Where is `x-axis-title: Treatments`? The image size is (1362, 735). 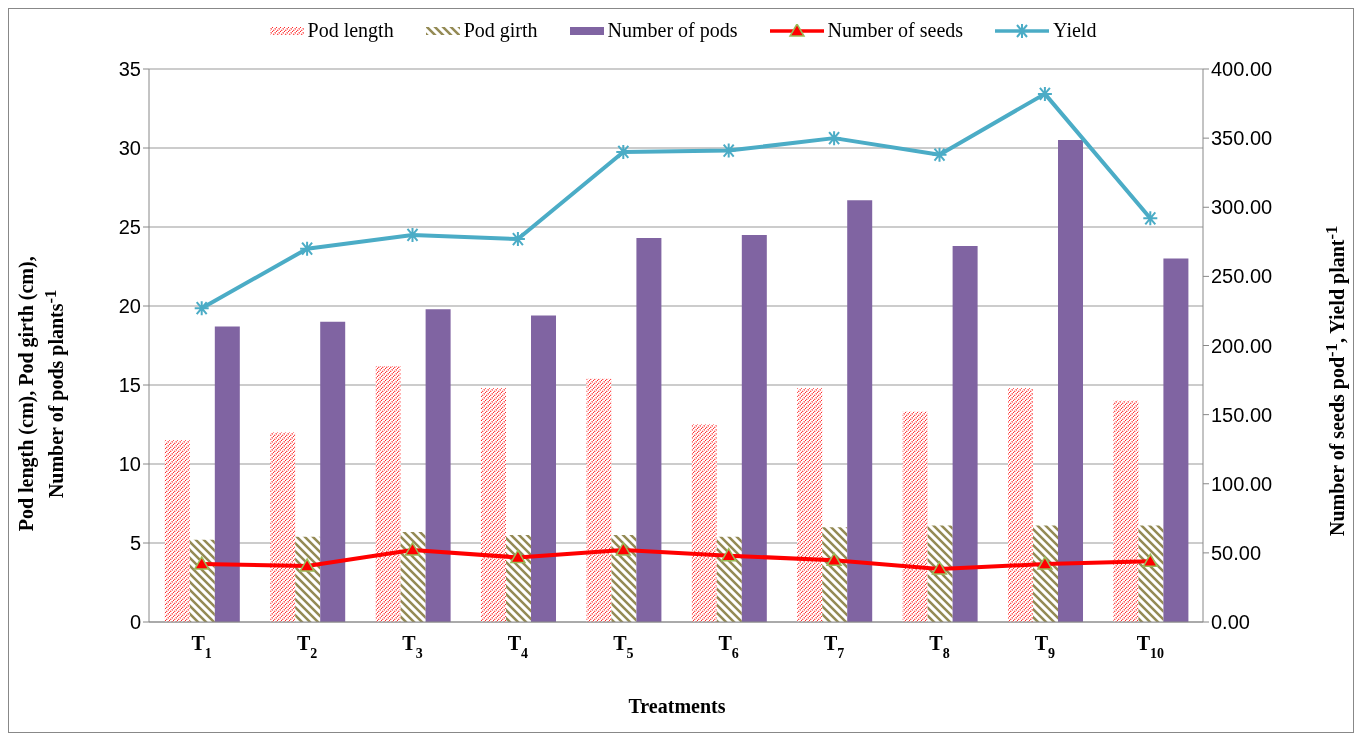
x-axis-title: Treatments is located at coordinates (677, 706).